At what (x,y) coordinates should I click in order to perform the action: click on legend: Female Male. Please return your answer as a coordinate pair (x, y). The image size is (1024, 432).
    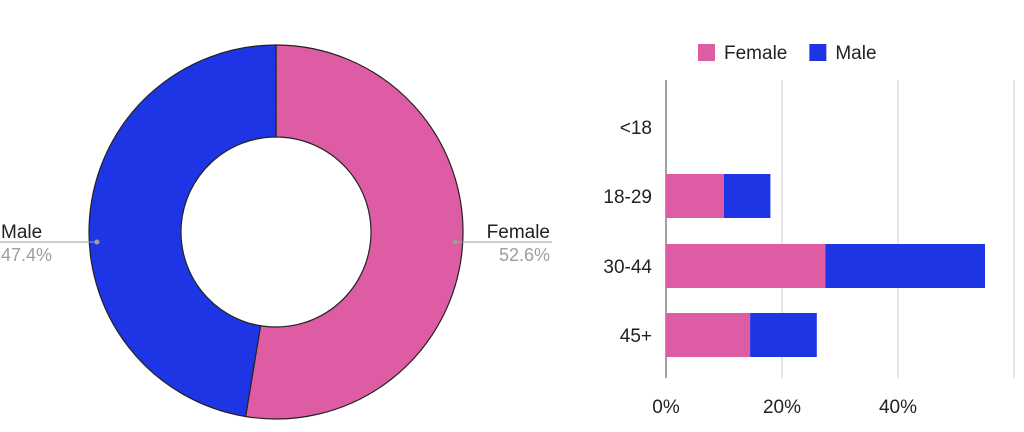
    Looking at the image, I should click on (787, 53).